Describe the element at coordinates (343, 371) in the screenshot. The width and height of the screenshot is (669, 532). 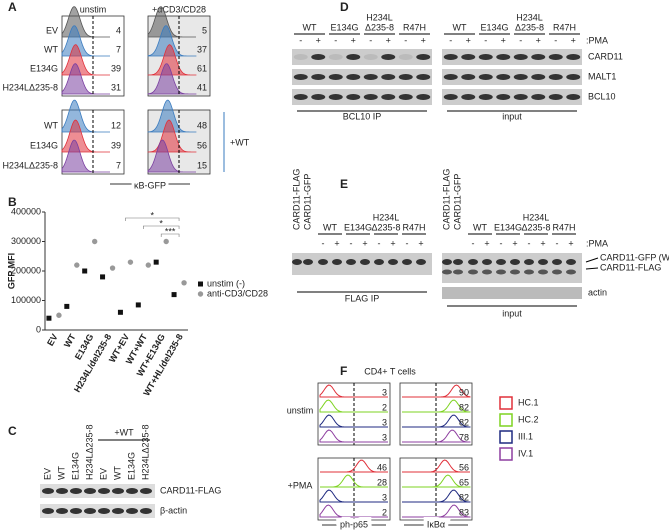
I see `panel-letter: F` at that location.